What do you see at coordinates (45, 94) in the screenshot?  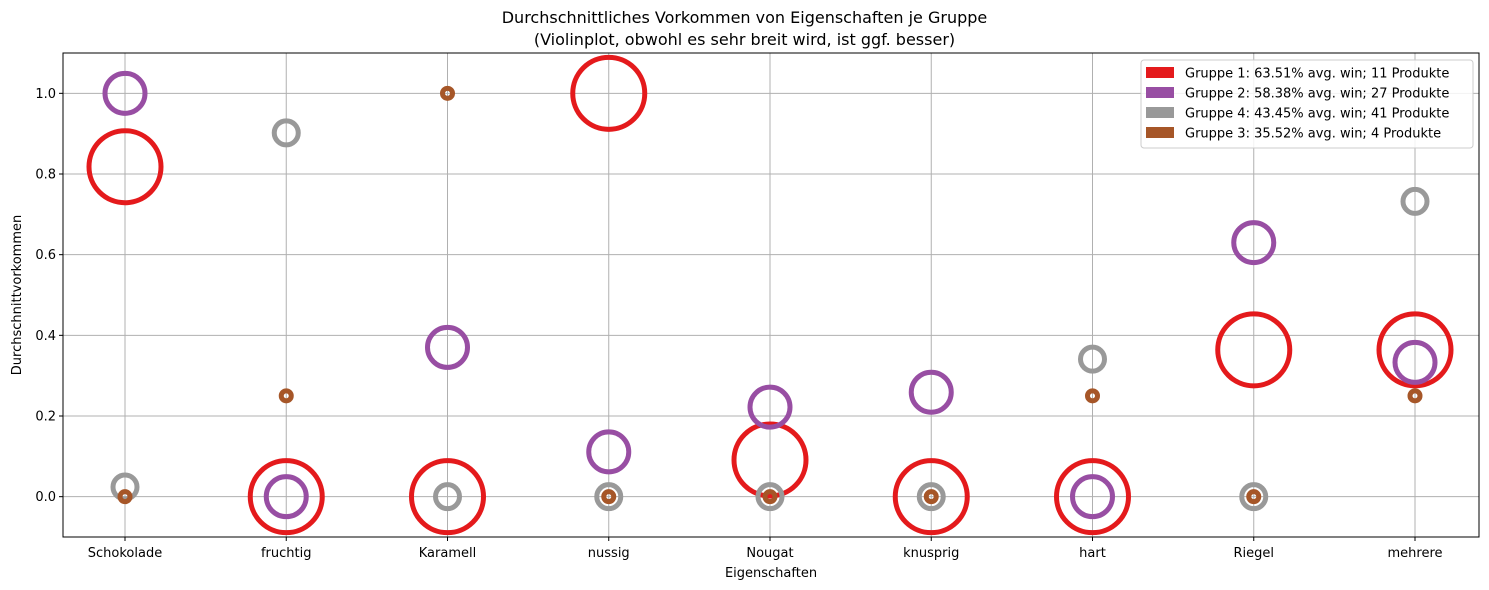 I see `y-tick-label: 1.0` at bounding box center [45, 94].